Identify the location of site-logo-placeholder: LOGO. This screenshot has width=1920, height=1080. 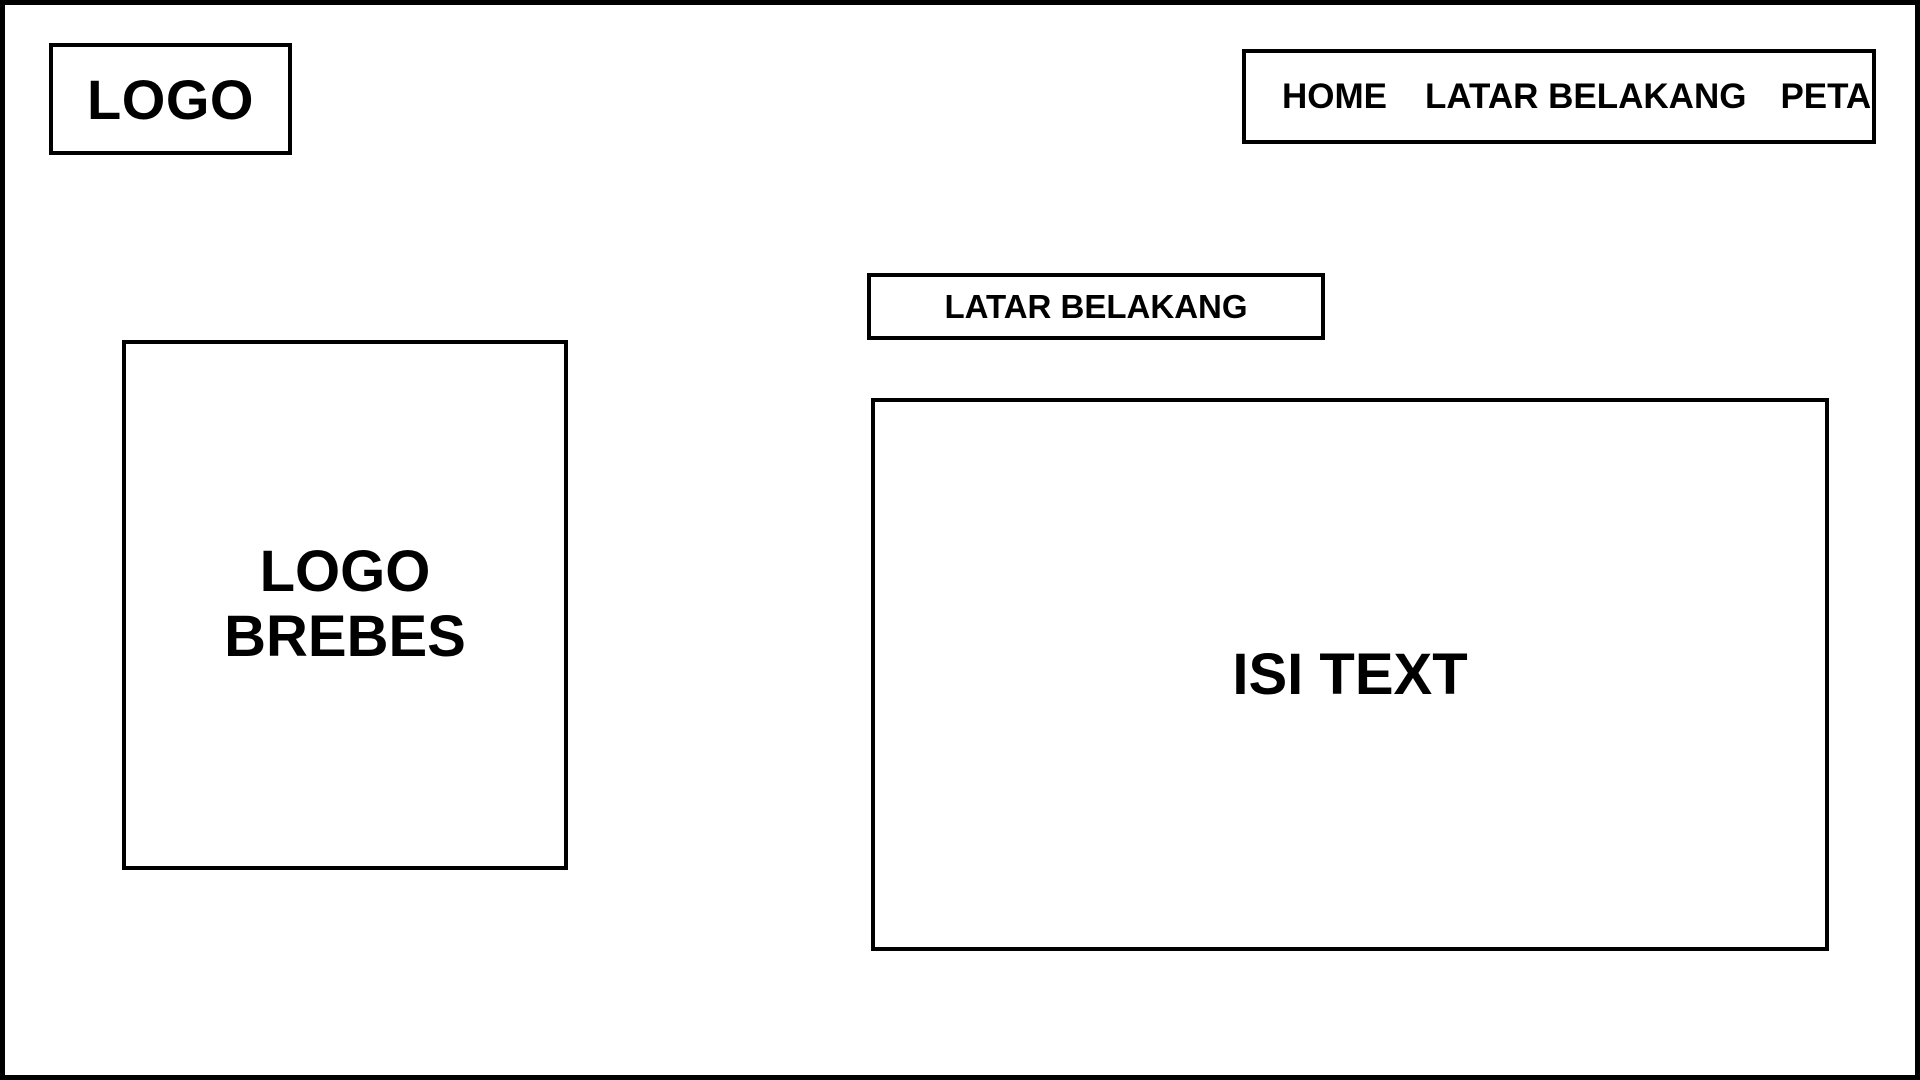
(170, 99).